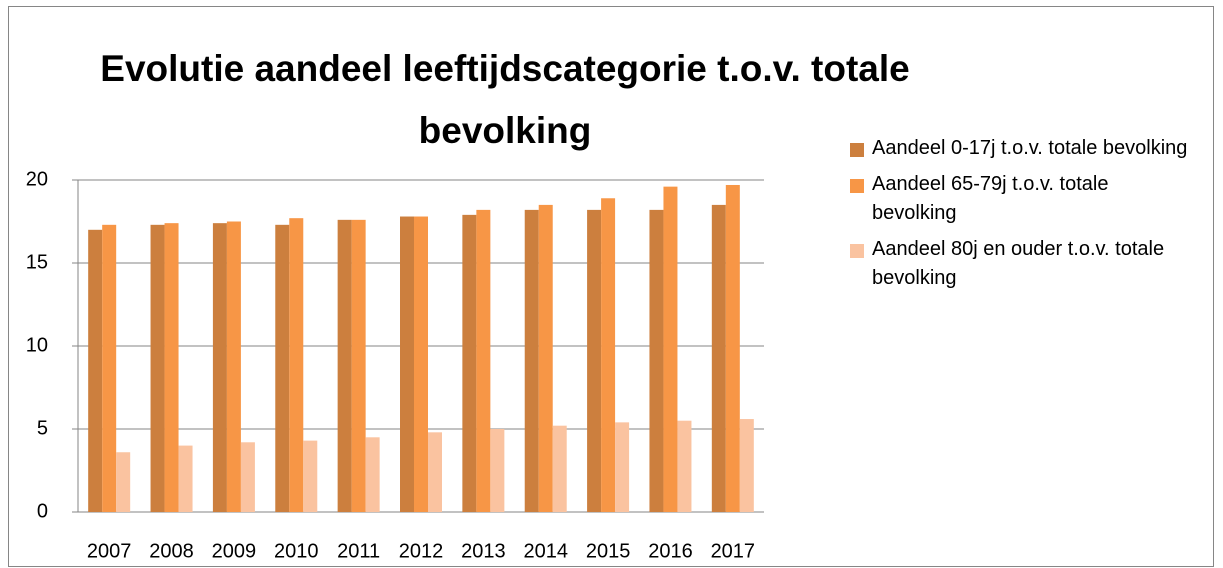 Image resolution: width=1223 pixels, height=568 pixels. Describe the element at coordinates (545, 551) in the screenshot. I see `x-tick-label: 2014` at that location.